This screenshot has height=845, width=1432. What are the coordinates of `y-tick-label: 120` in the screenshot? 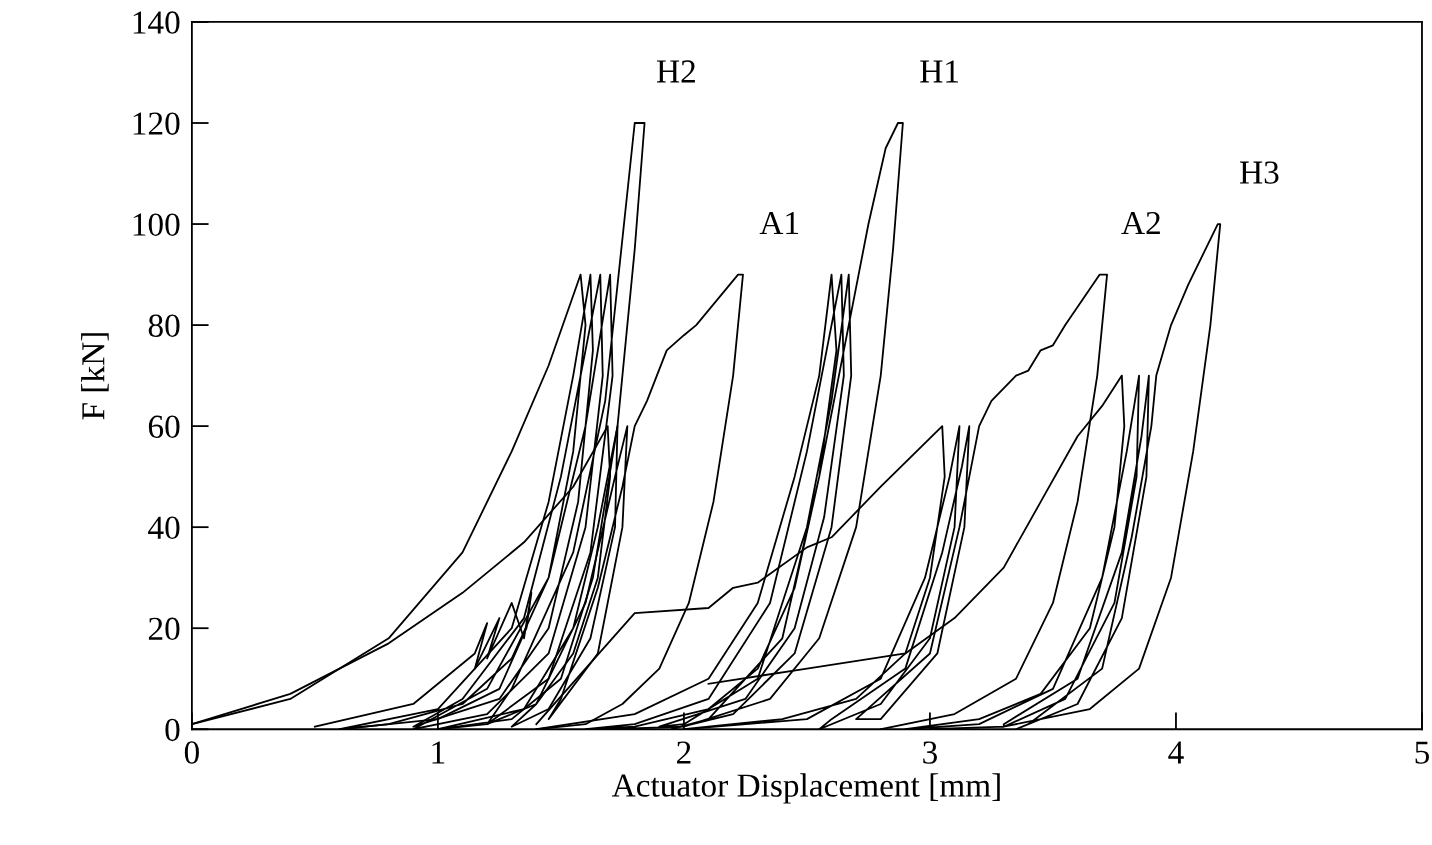 It's located at (156, 123).